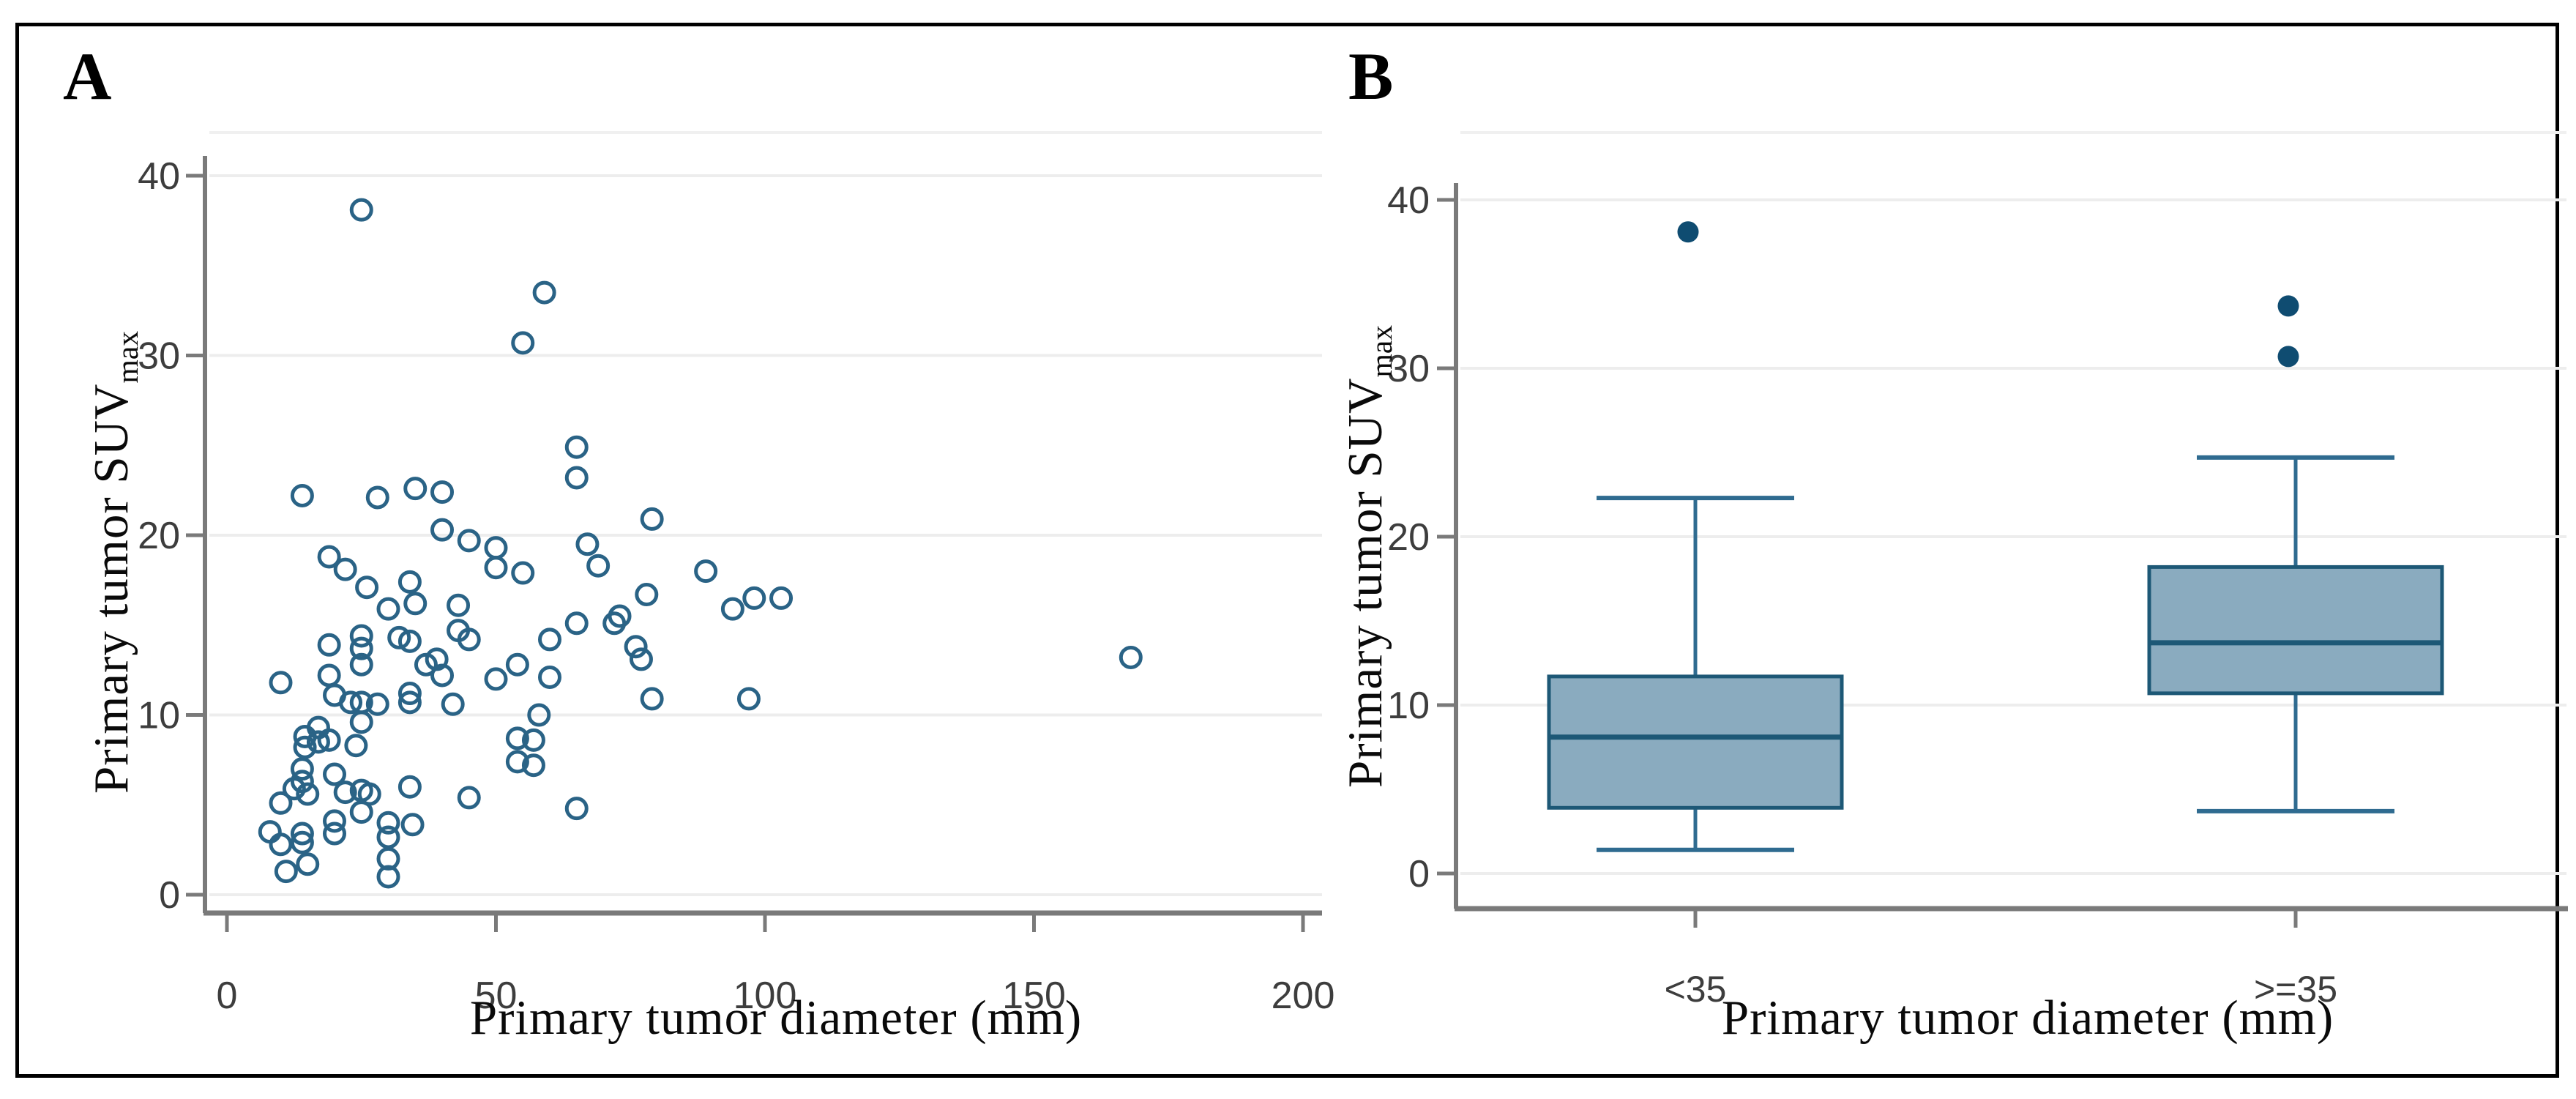 The image size is (2576, 1099). Describe the element at coordinates (1408, 706) in the screenshot. I see `panel-b-y-tick-label: 10` at that location.